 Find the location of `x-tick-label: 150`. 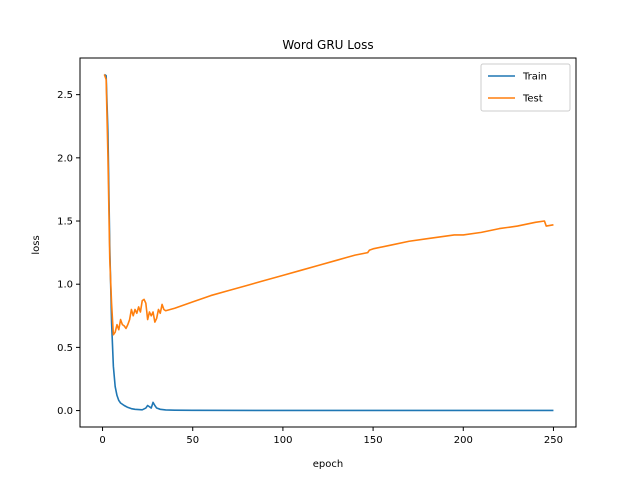

x-tick-label: 150 is located at coordinates (373, 440).